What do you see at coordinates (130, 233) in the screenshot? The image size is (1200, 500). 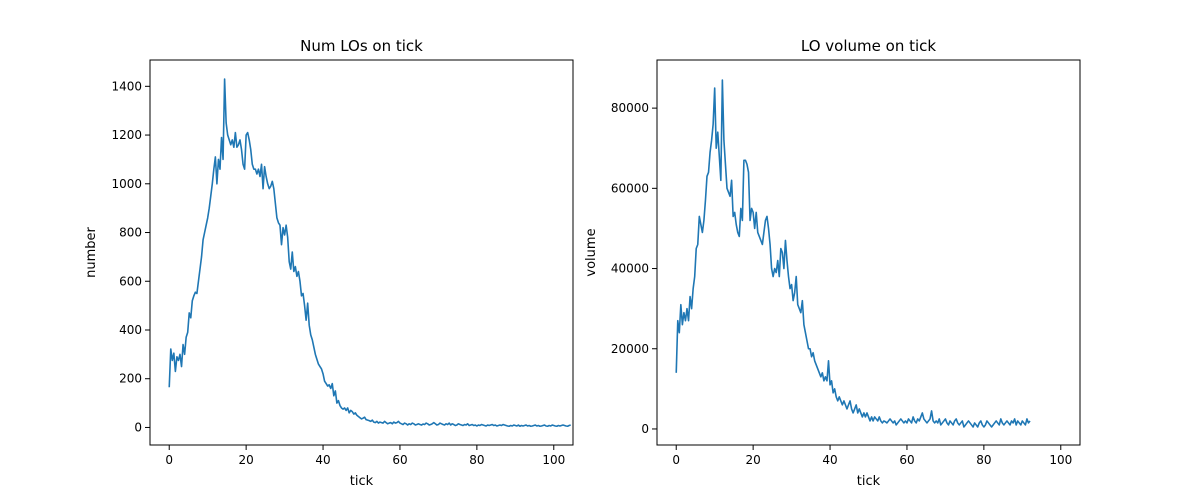 I see `y-tick-label: 800` at bounding box center [130, 233].